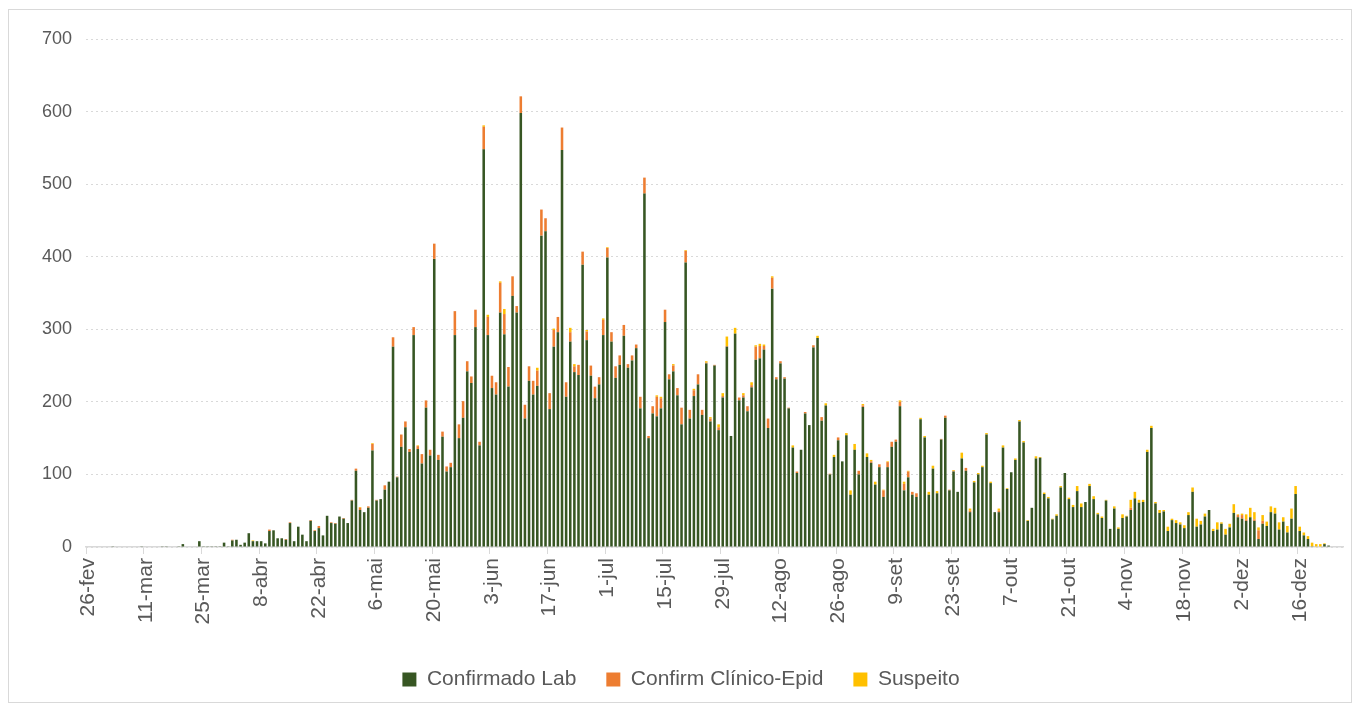 The width and height of the screenshot is (1358, 709). Describe the element at coordinates (56, 110) in the screenshot. I see `y-tick-label: 600` at that location.